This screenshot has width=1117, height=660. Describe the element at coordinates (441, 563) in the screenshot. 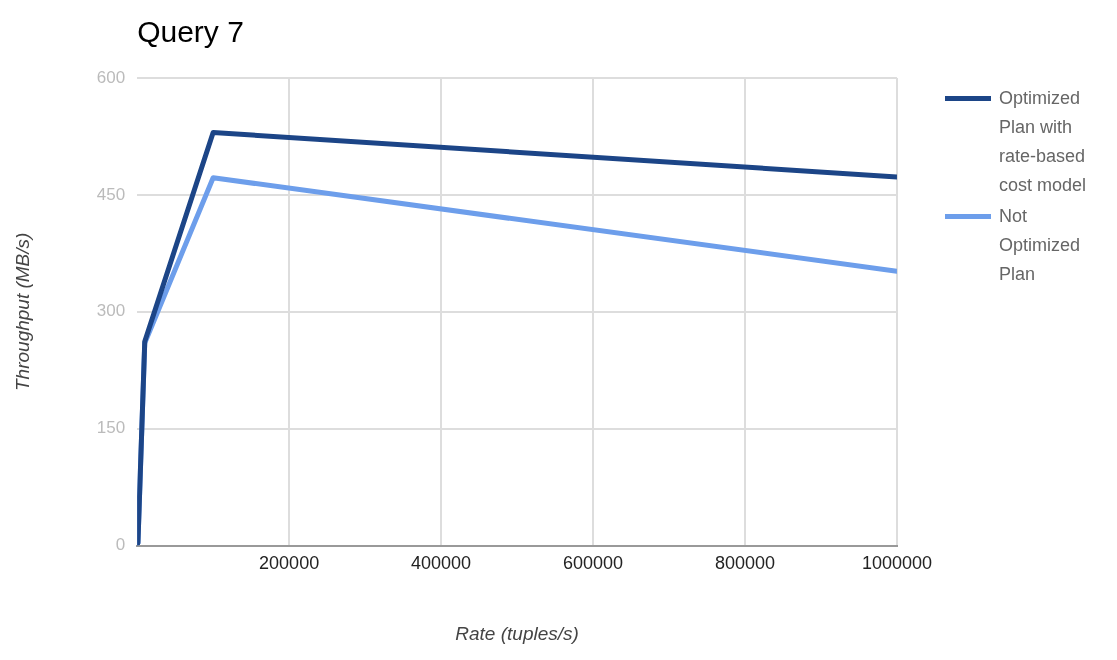

I see `x-tick-label: 400000` at that location.